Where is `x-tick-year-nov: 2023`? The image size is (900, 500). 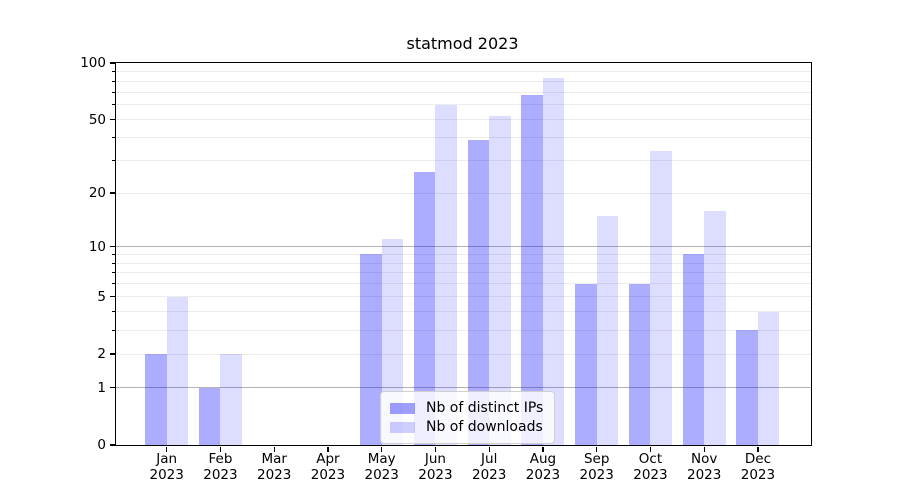
x-tick-year-nov: 2023 is located at coordinates (704, 475).